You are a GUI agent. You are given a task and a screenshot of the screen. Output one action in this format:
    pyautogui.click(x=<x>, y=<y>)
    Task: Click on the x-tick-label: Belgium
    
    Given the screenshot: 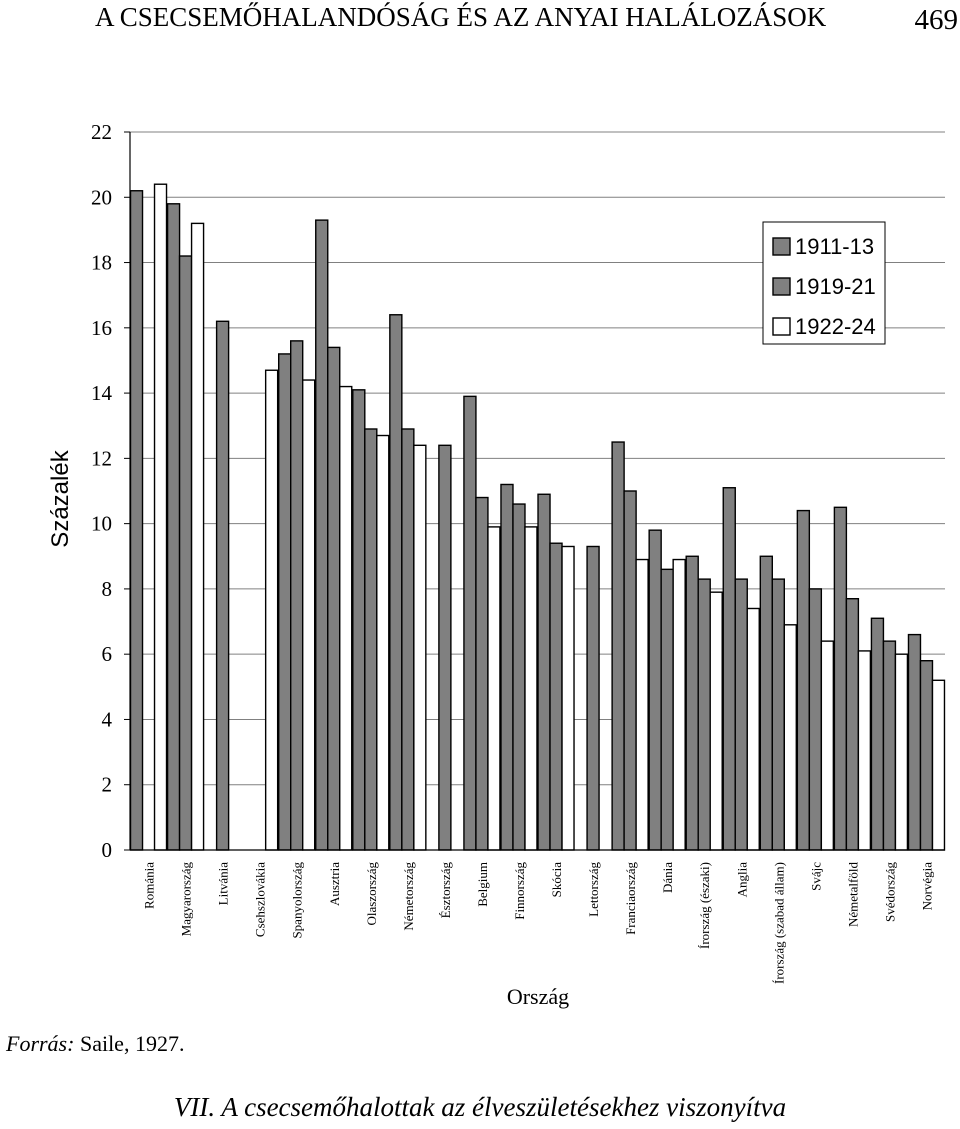 What is the action you would take?
    pyautogui.click(x=482, y=884)
    